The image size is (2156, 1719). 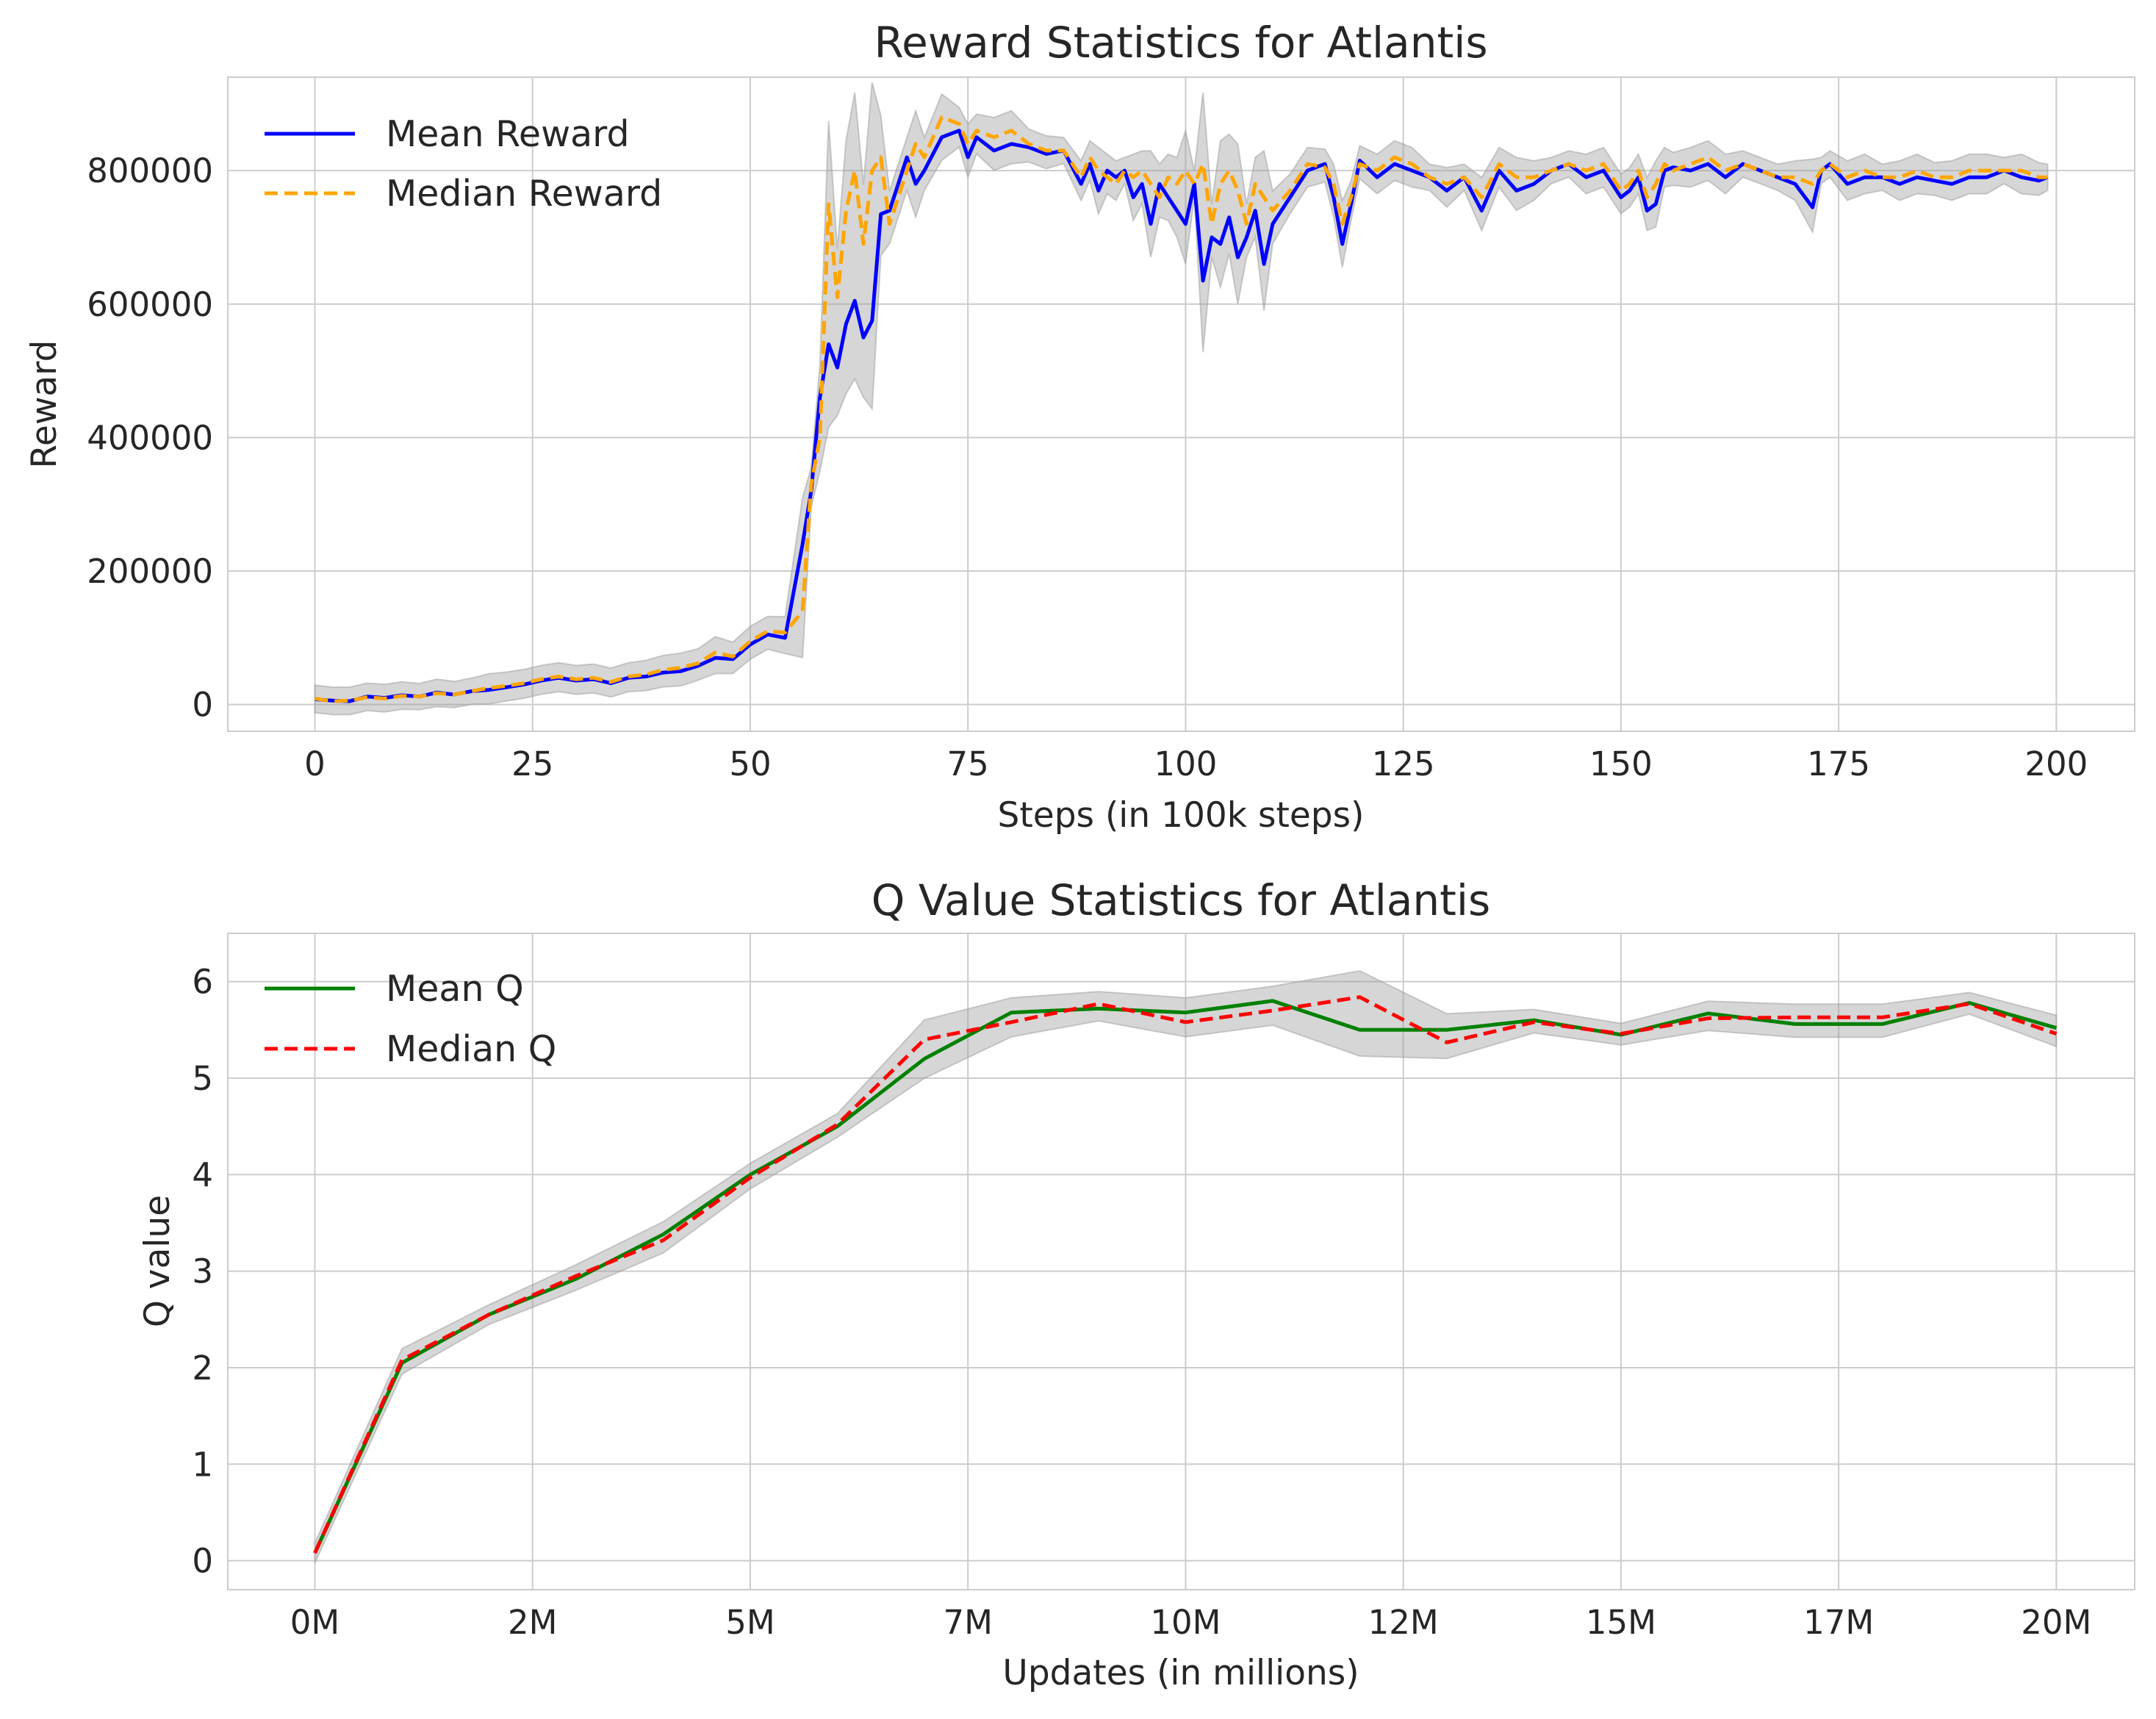 What do you see at coordinates (410, 1019) in the screenshot?
I see `q-value-legend: Mean Q Median Q` at bounding box center [410, 1019].